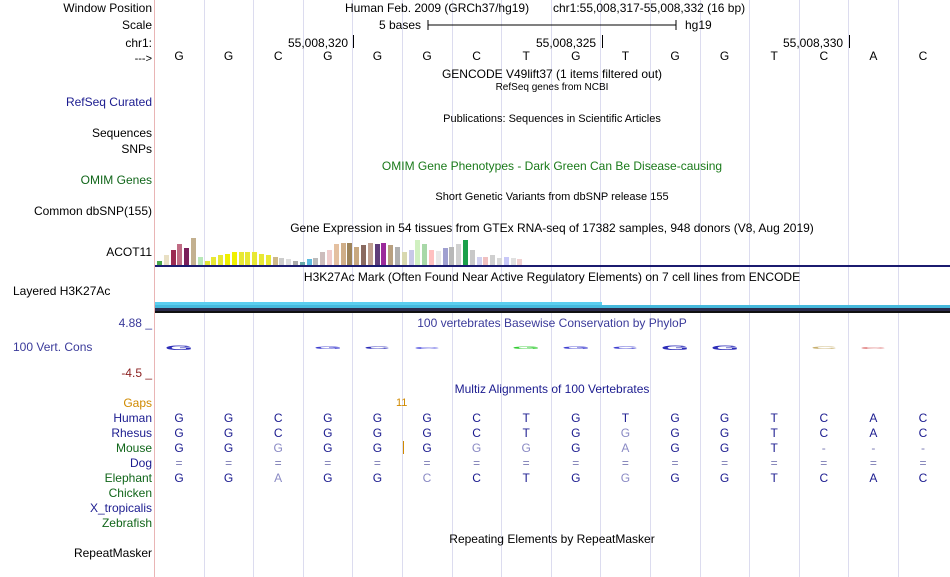 The height and width of the screenshot is (577, 950). I want to click on label-species-human: Human, so click(132, 418).